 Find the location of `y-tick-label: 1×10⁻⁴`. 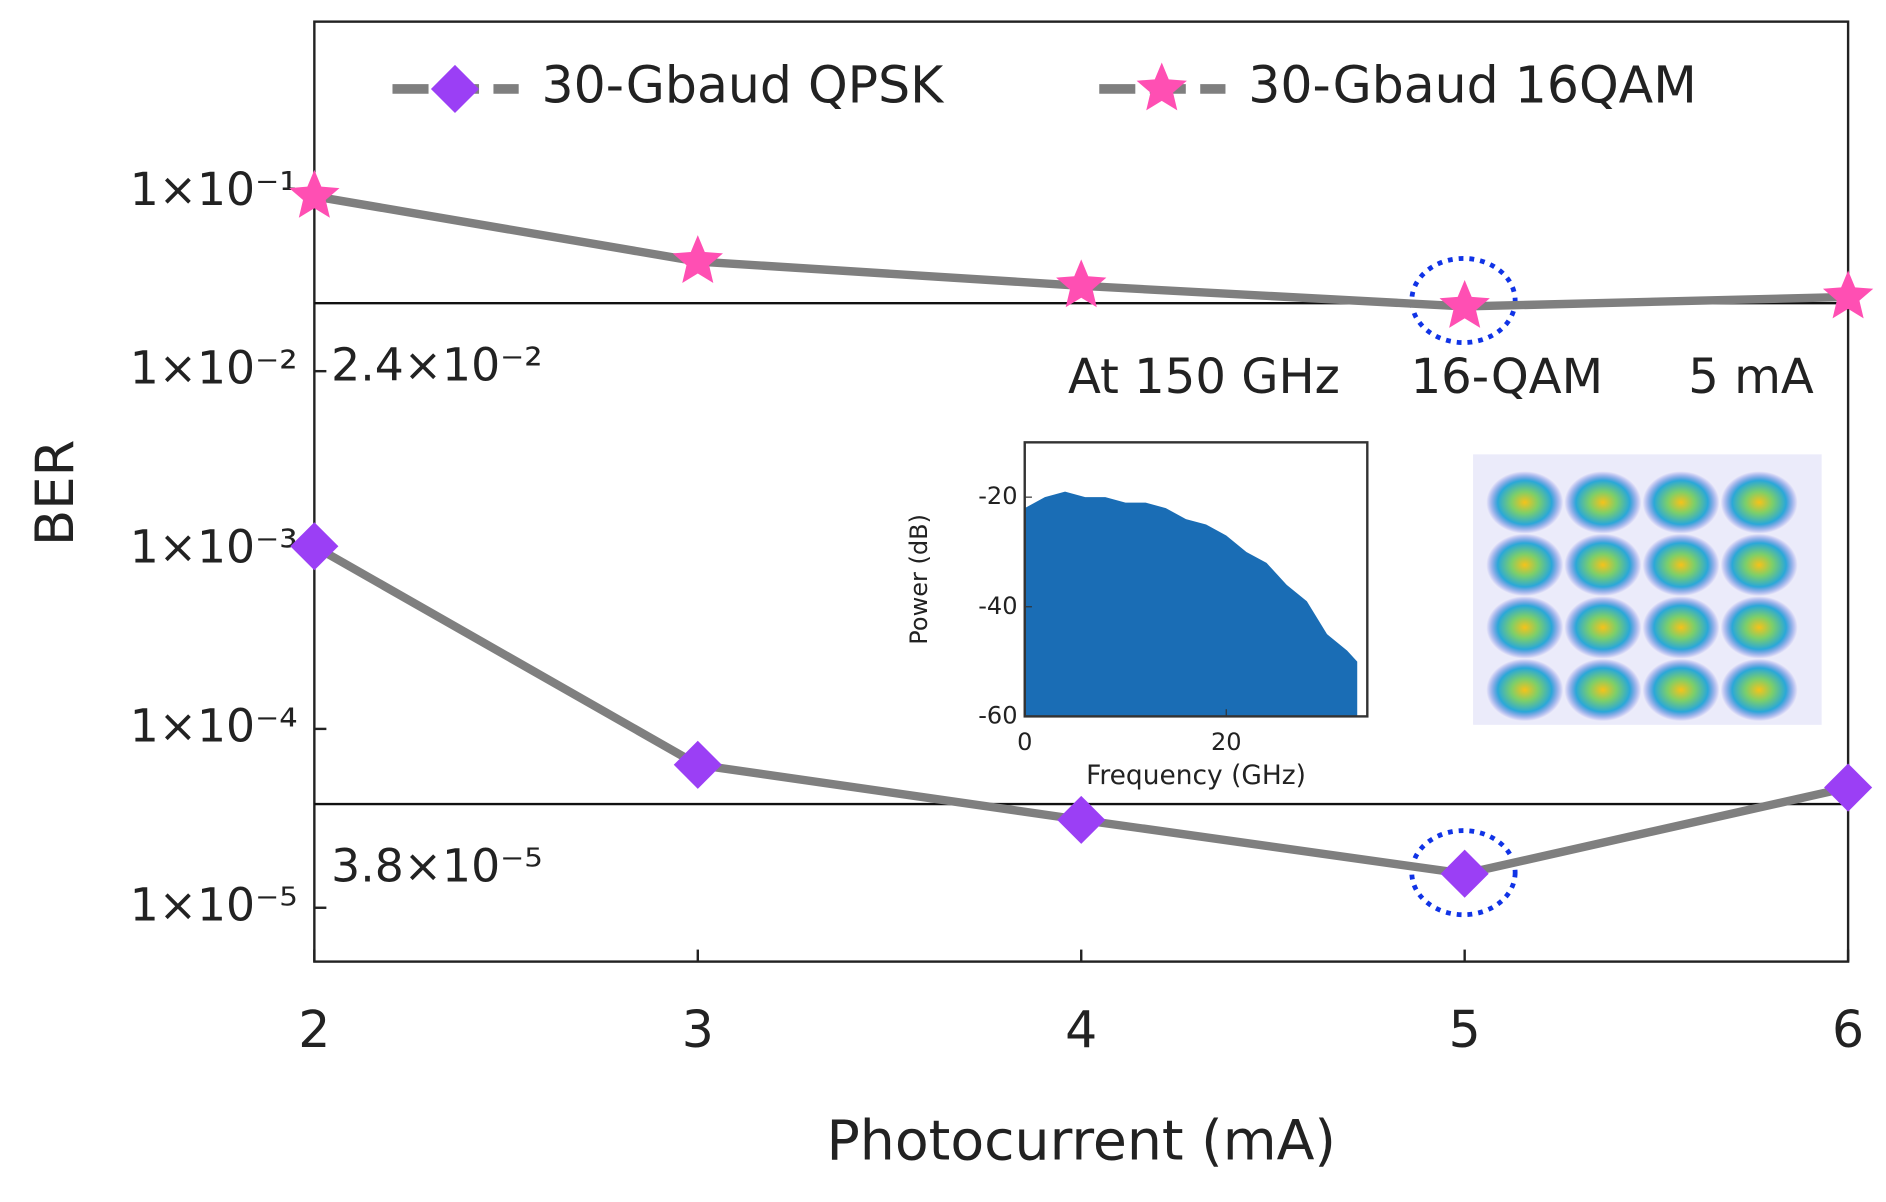

y-tick-label: 1×10⁻⁴ is located at coordinates (214, 725).